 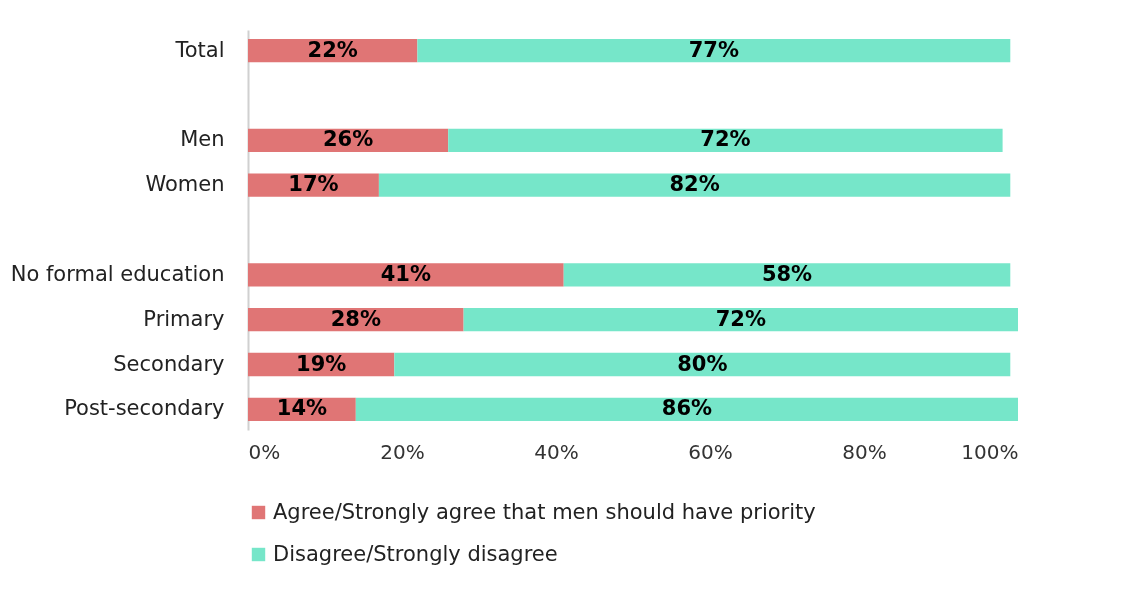 What do you see at coordinates (355, 318) in the screenshot?
I see `data-label: 28%` at bounding box center [355, 318].